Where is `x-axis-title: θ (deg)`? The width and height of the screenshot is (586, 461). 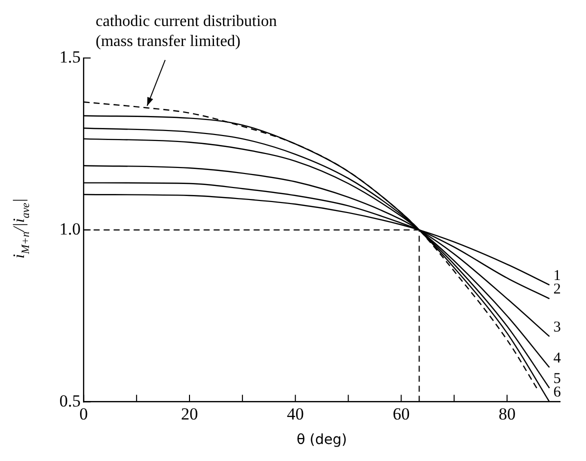
x-axis-title: θ (deg) is located at coordinates (321, 440).